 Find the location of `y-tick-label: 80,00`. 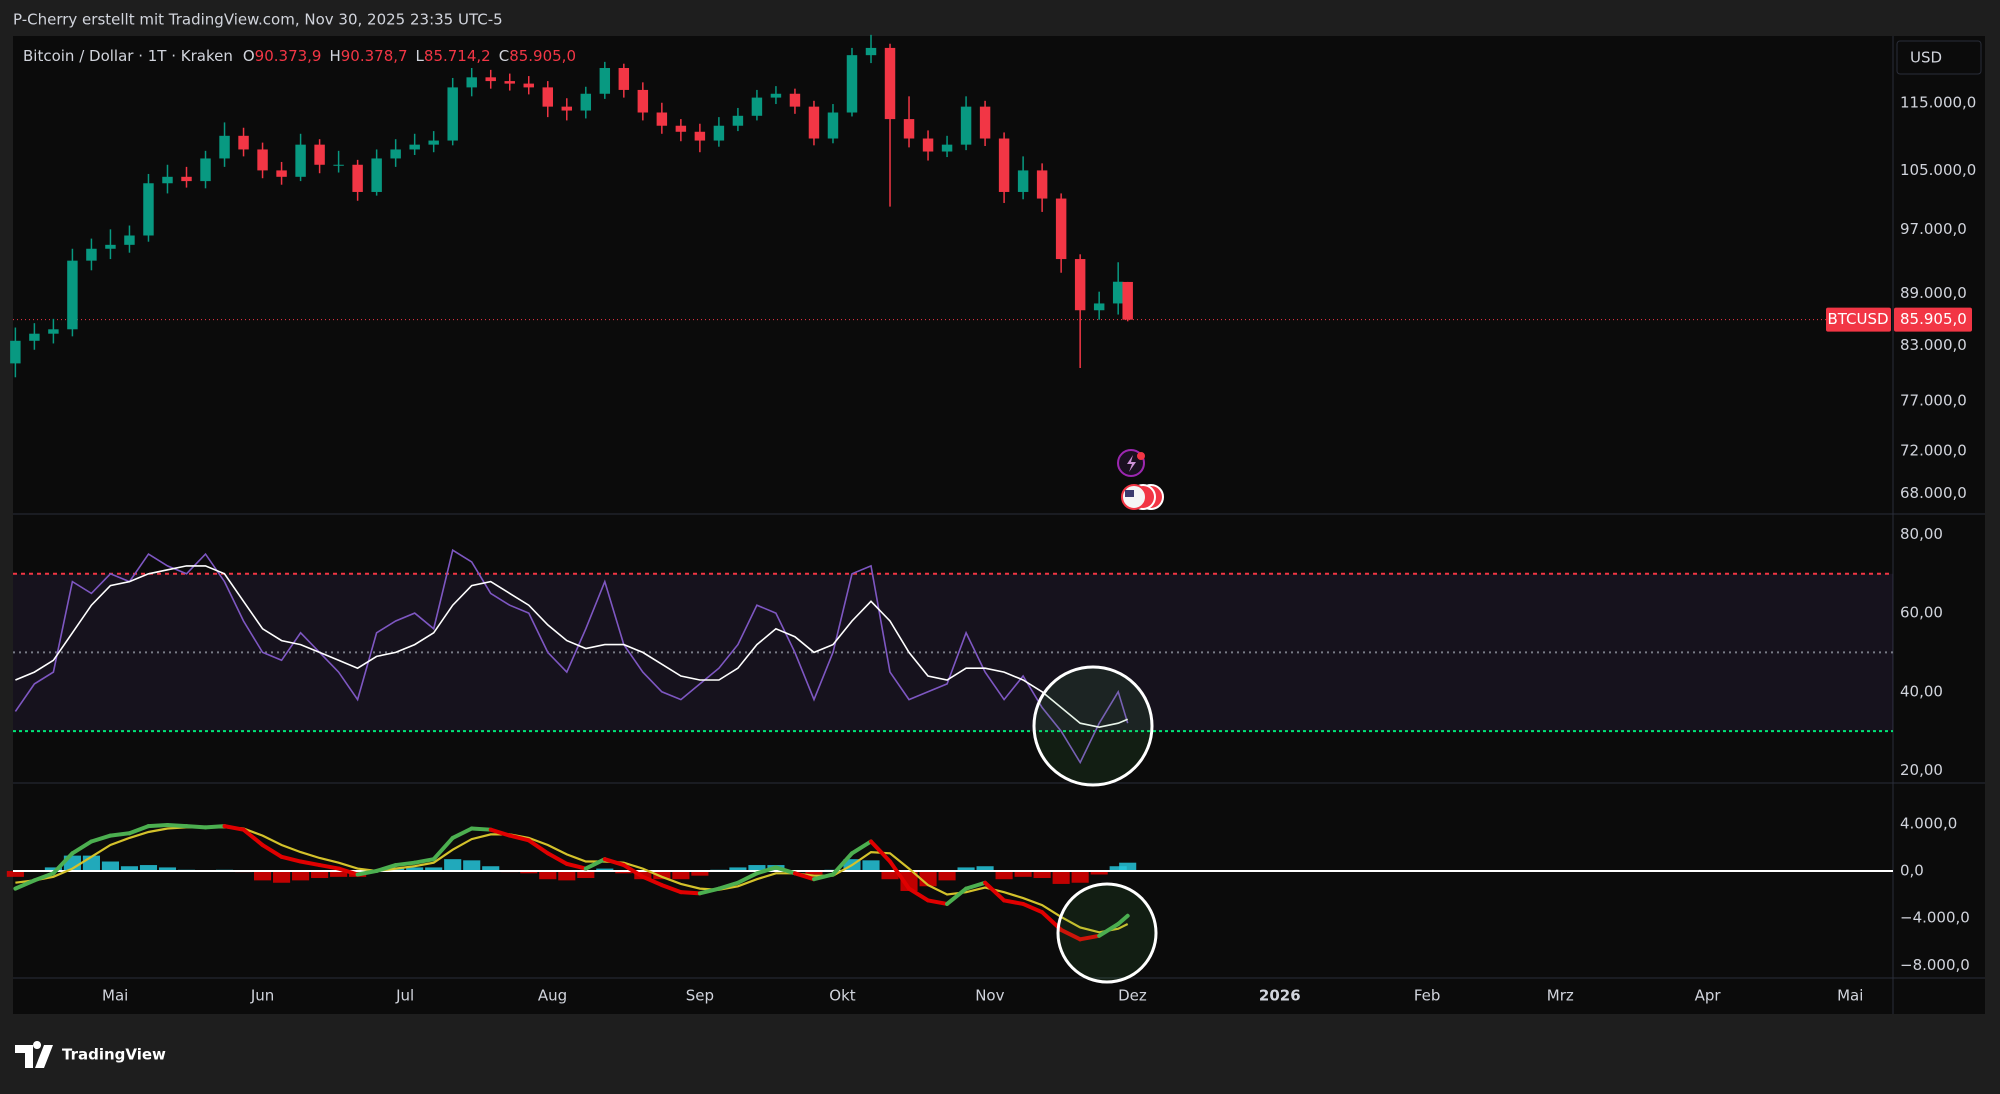

y-tick-label: 80,00 is located at coordinates (1921, 534).